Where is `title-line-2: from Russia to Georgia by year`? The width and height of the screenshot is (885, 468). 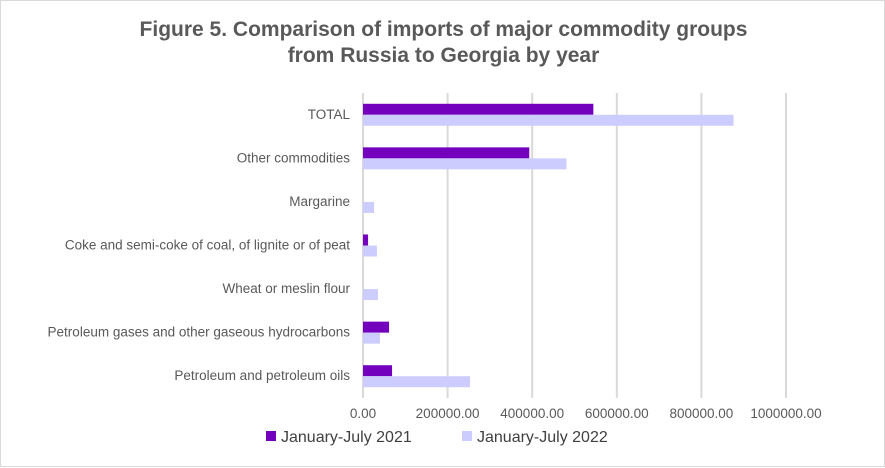
title-line-2: from Russia to Georgia by year is located at coordinates (443, 55).